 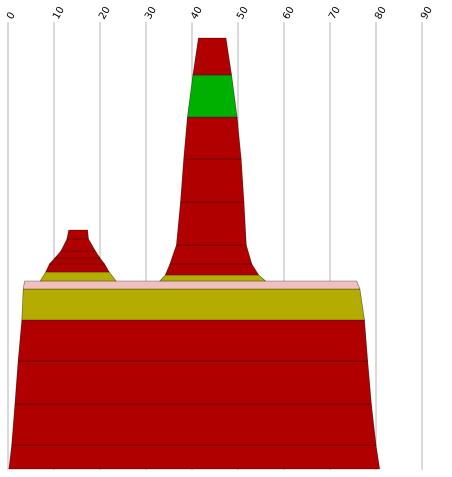 What do you see at coordinates (11, 15) in the screenshot?
I see `x-tick-label-0: 0` at bounding box center [11, 15].